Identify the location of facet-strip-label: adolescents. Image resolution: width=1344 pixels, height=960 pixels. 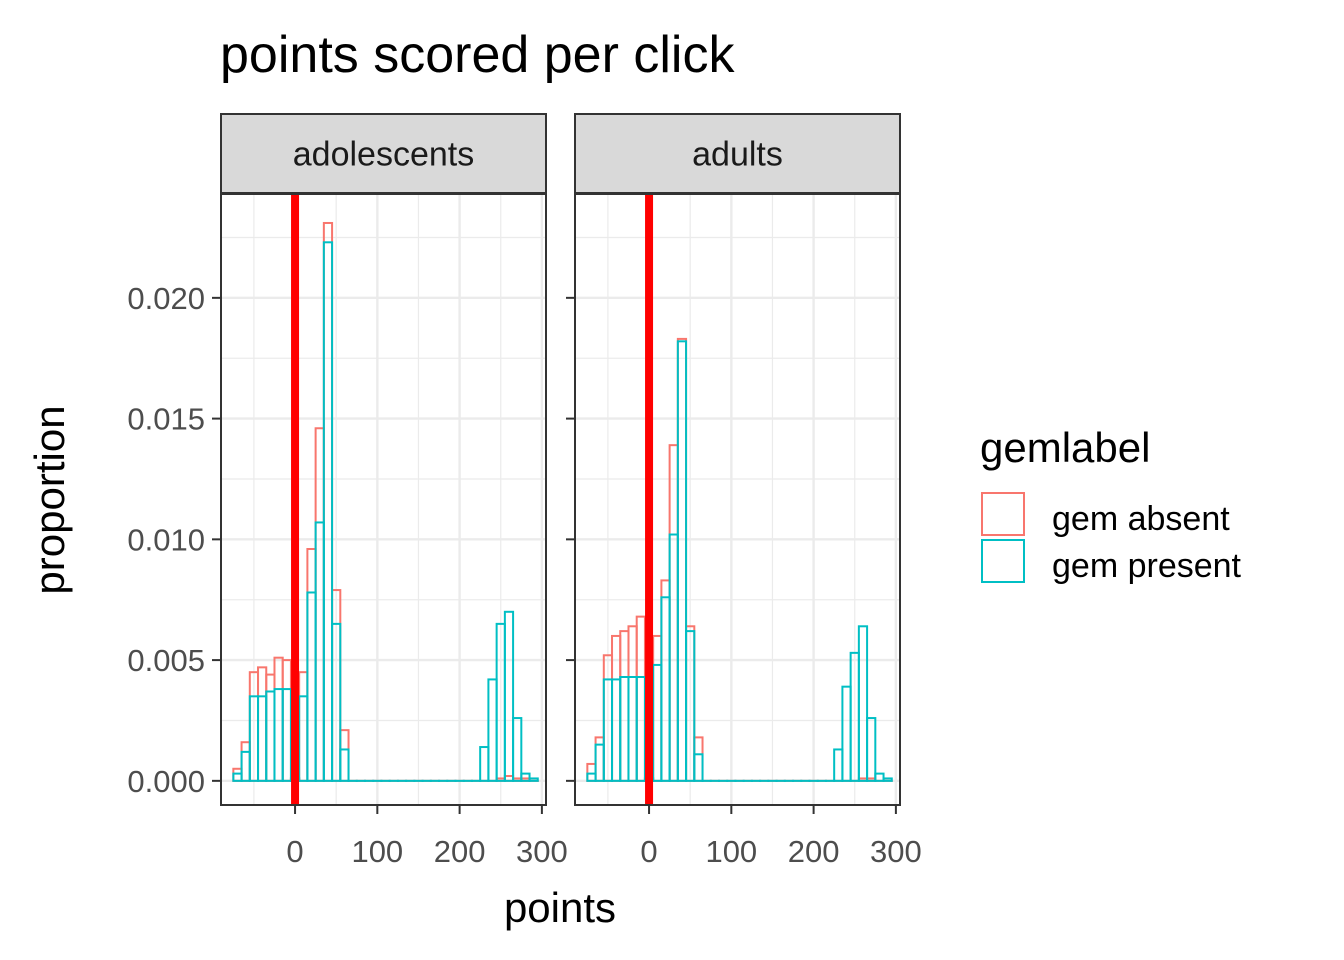
(383, 155).